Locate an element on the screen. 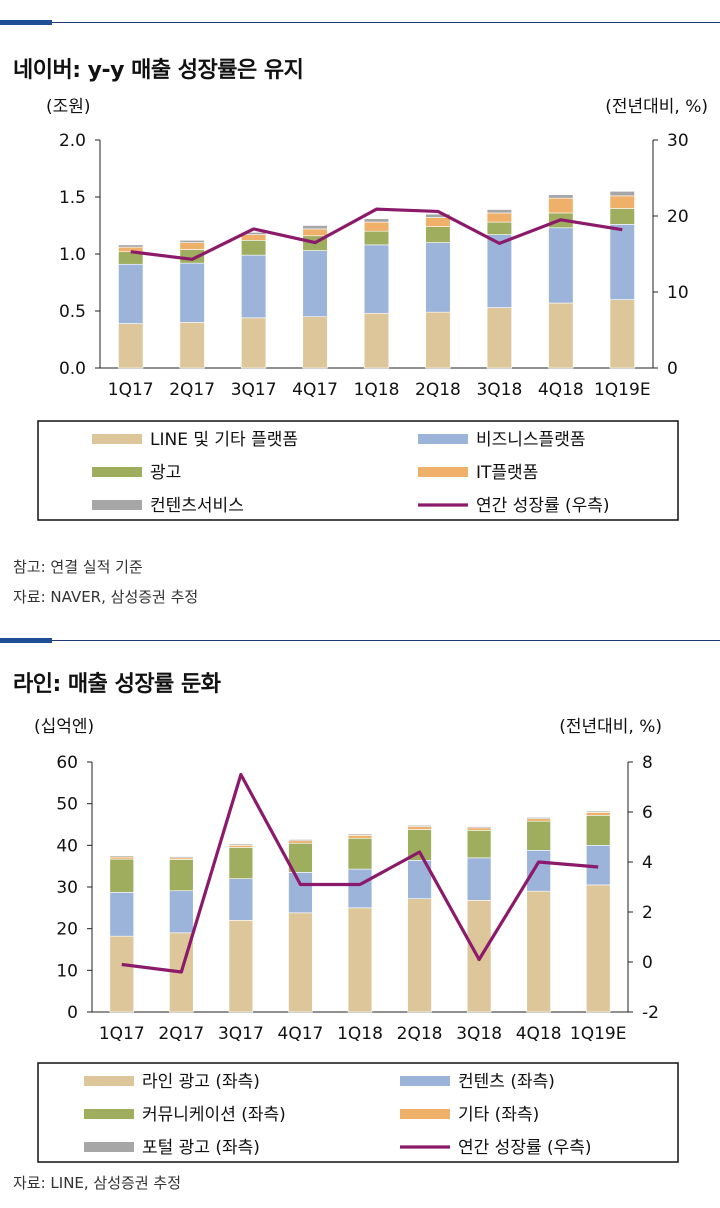 The image size is (720, 1208). x-tick-label: 2Q18 is located at coordinates (420, 1034).